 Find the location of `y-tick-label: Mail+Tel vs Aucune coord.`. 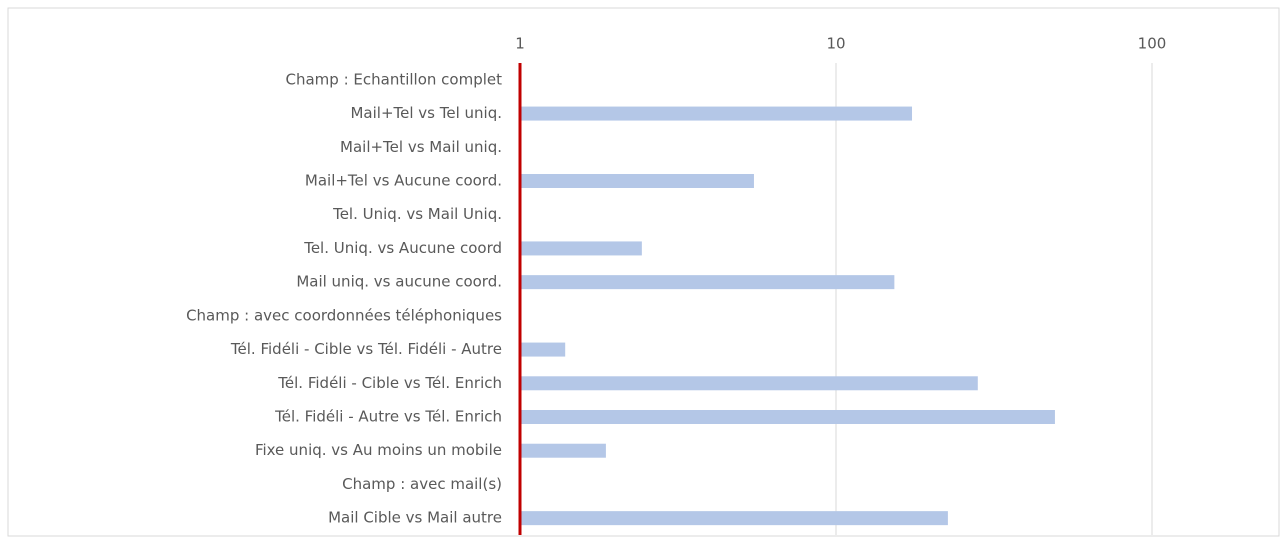

y-tick-label: Mail+Tel vs Aucune coord. is located at coordinates (403, 181).